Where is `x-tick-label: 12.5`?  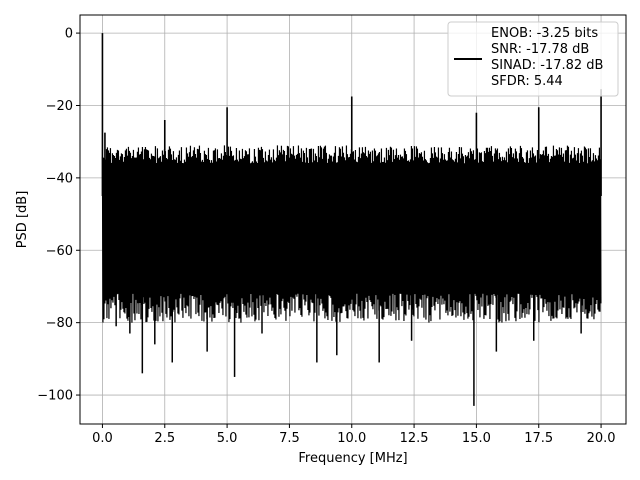 x-tick-label: 12.5 is located at coordinates (414, 438).